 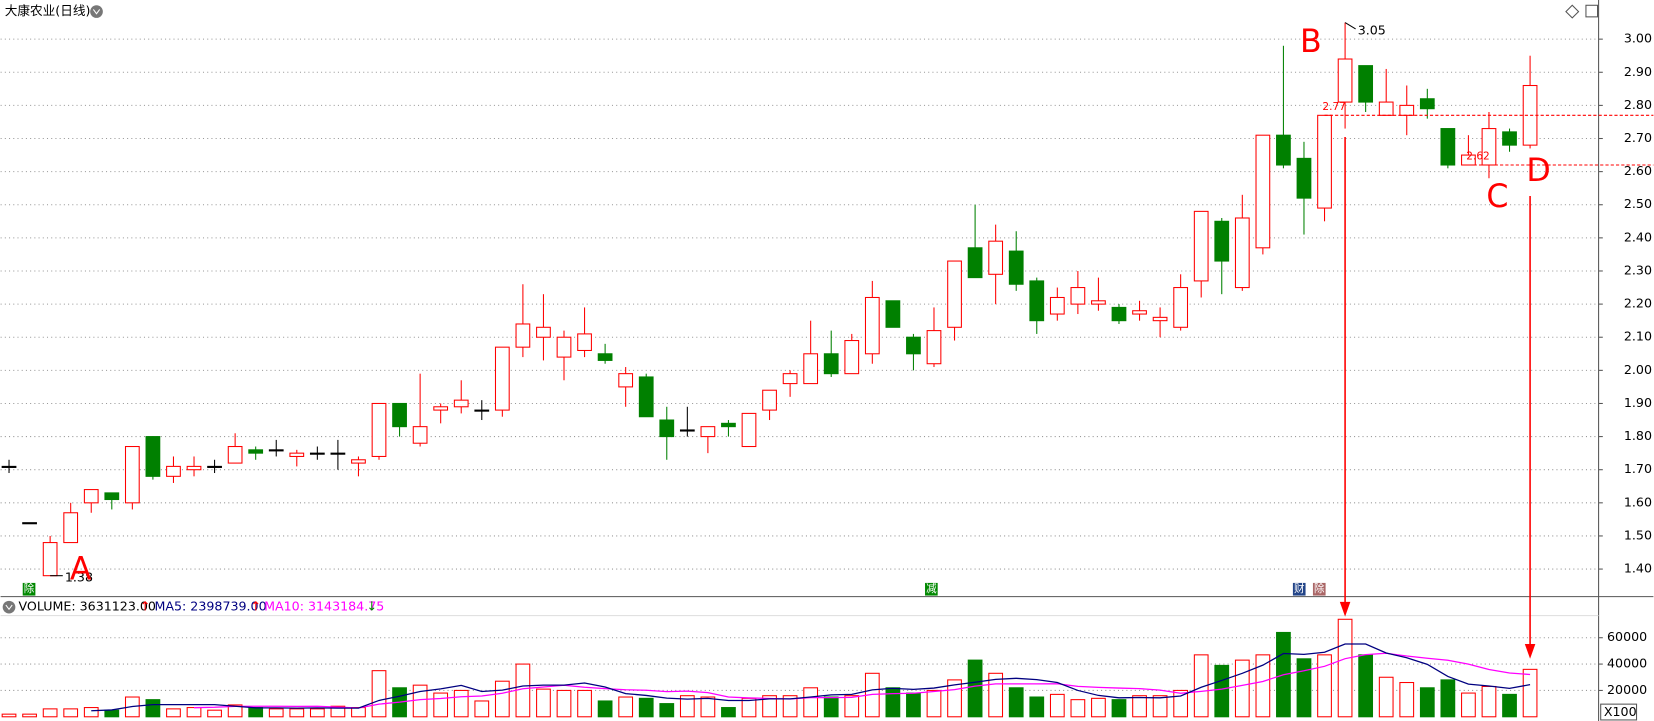 What do you see at coordinates (9, 607) in the screenshot?
I see `volume-menu` at bounding box center [9, 607].